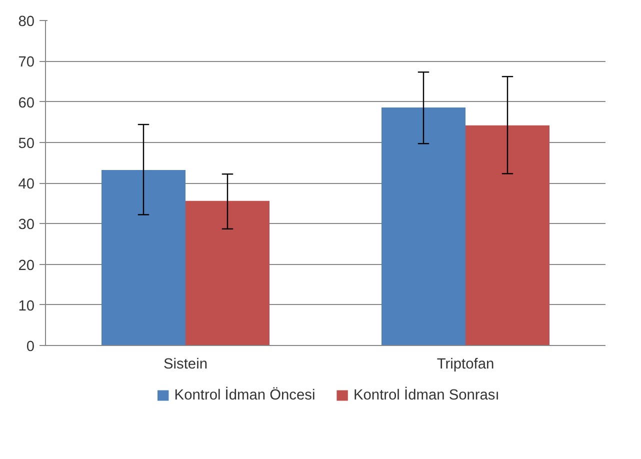  What do you see at coordinates (26, 22) in the screenshot?
I see `y-tick-label: 80` at bounding box center [26, 22].